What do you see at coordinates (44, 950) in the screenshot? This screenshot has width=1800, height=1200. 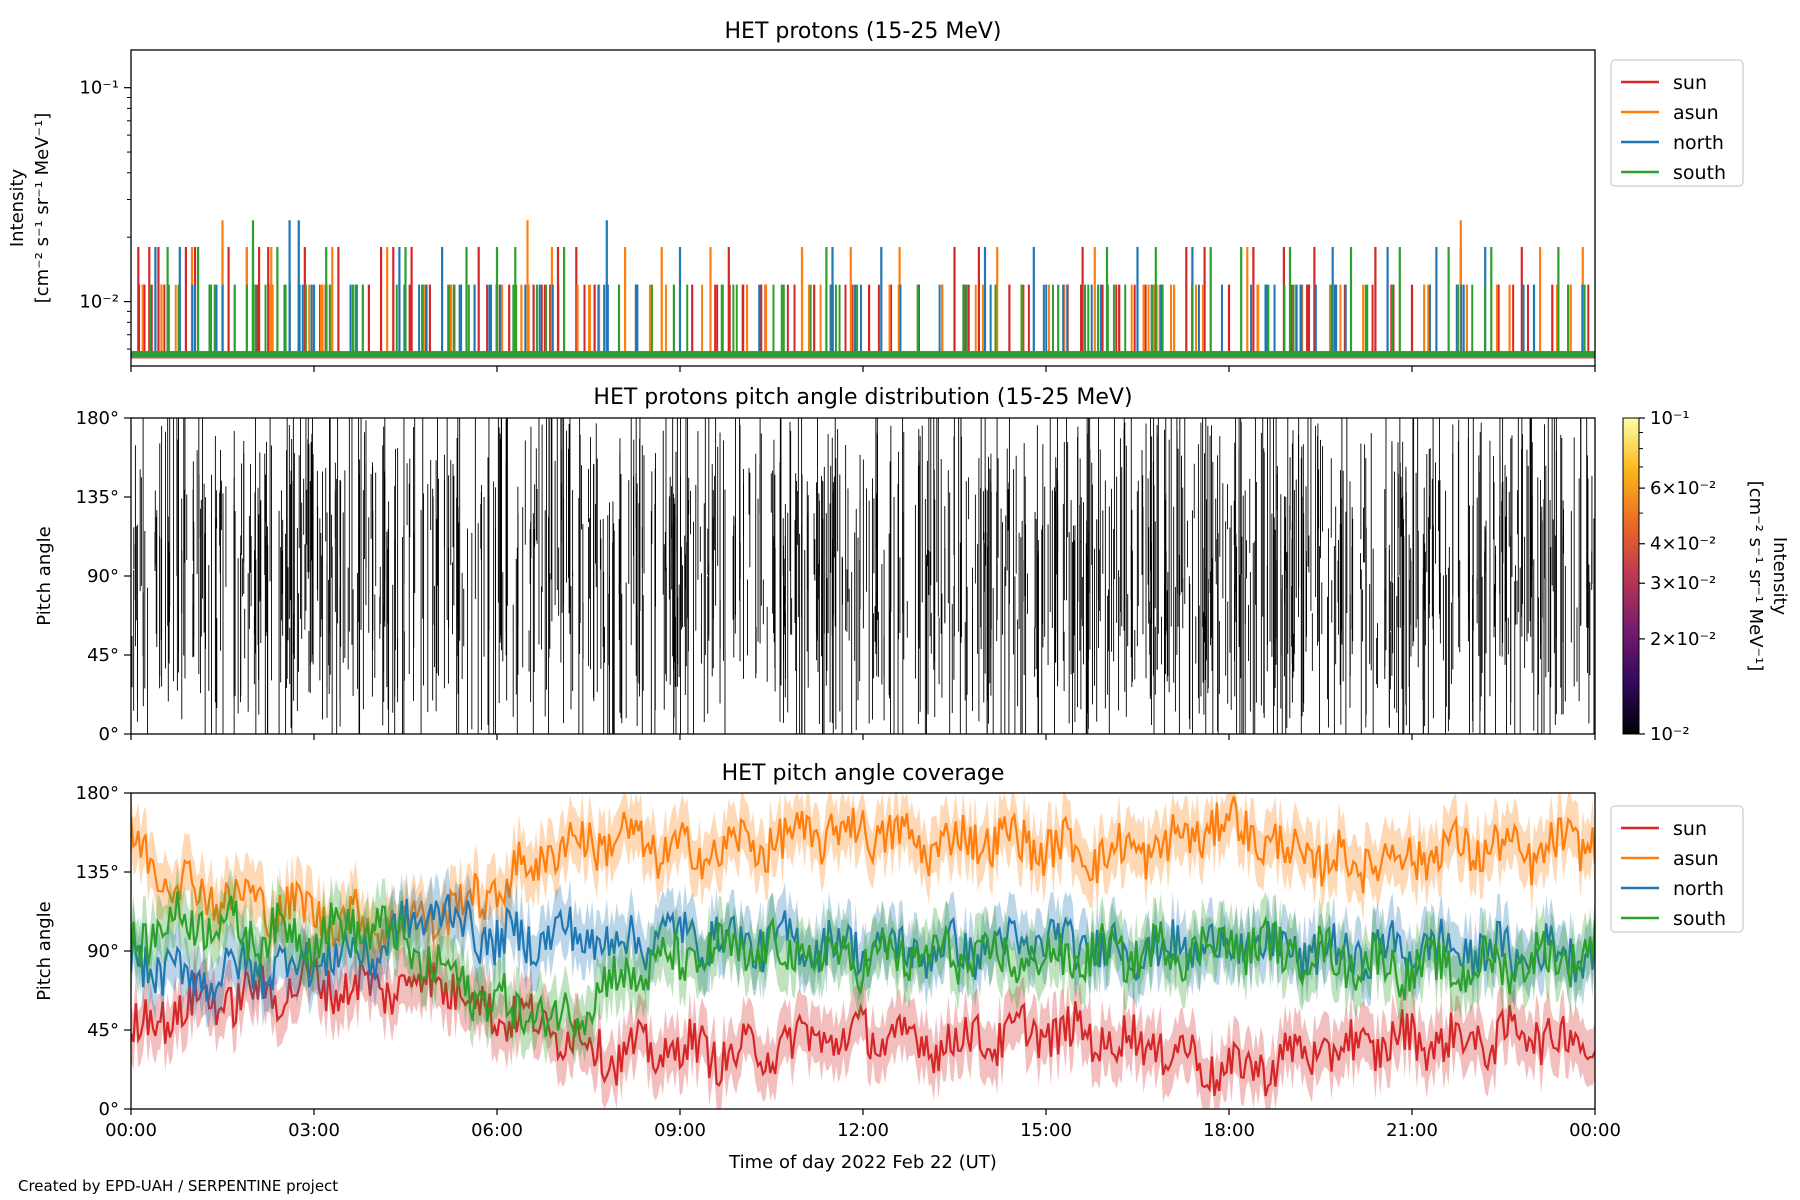 I see `panel-coverage-ylabel: Pitch angle` at bounding box center [44, 950].